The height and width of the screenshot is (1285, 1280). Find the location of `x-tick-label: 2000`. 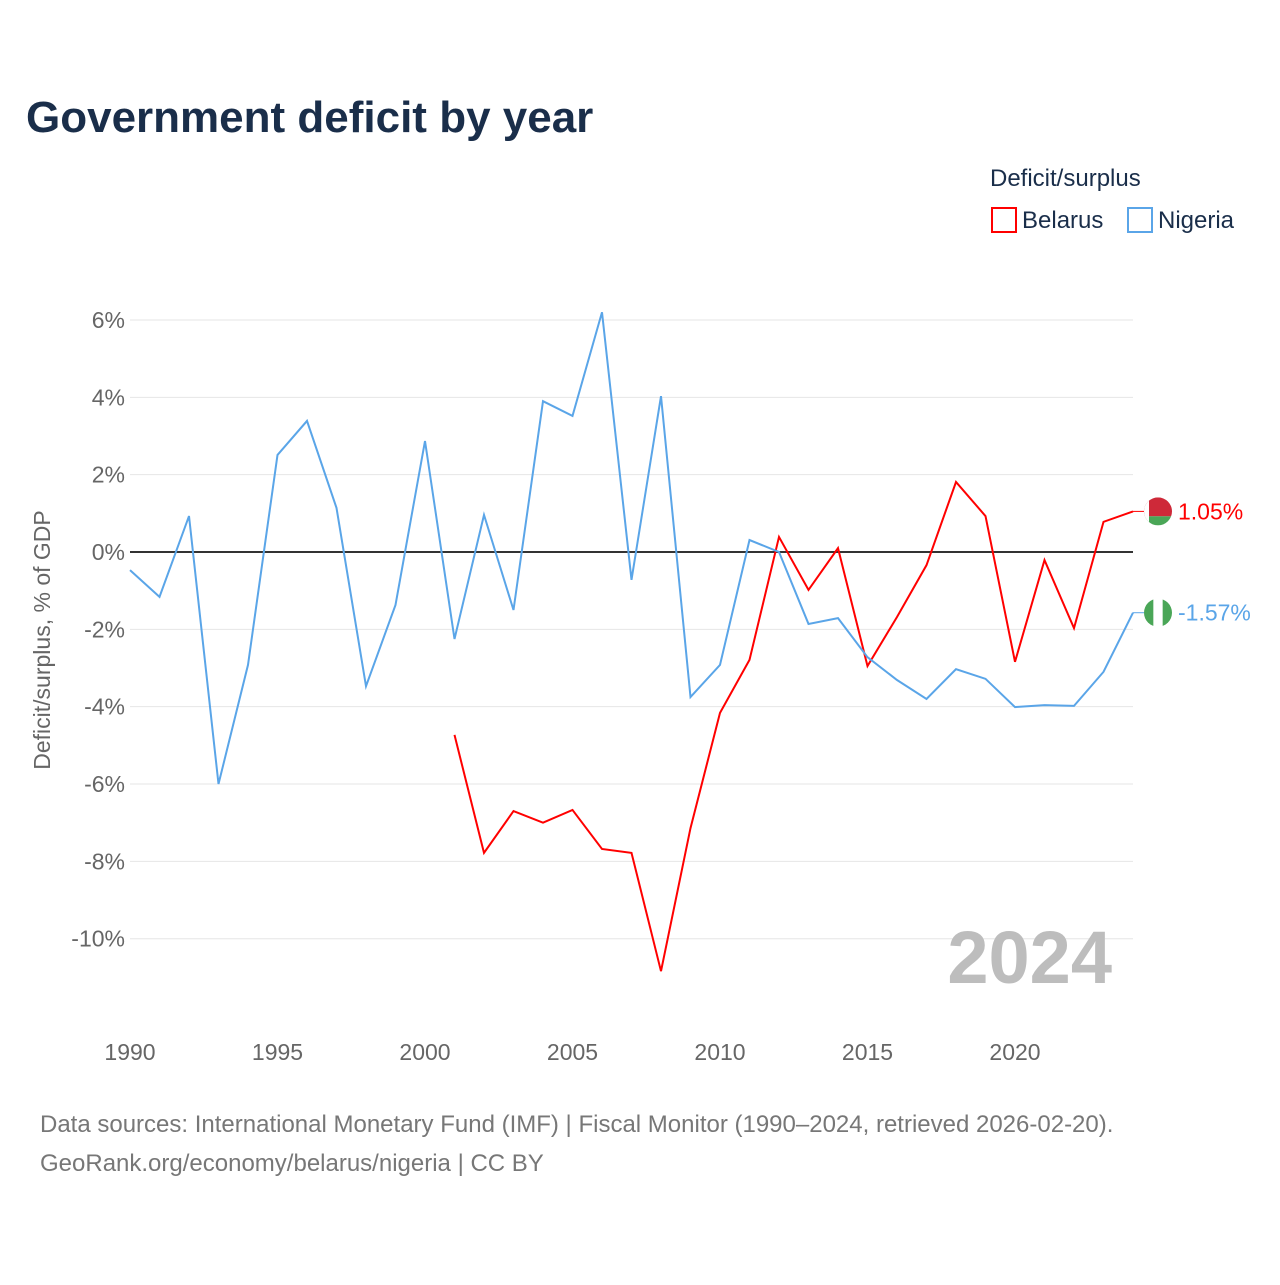

x-tick-label: 2000 is located at coordinates (424, 1052).